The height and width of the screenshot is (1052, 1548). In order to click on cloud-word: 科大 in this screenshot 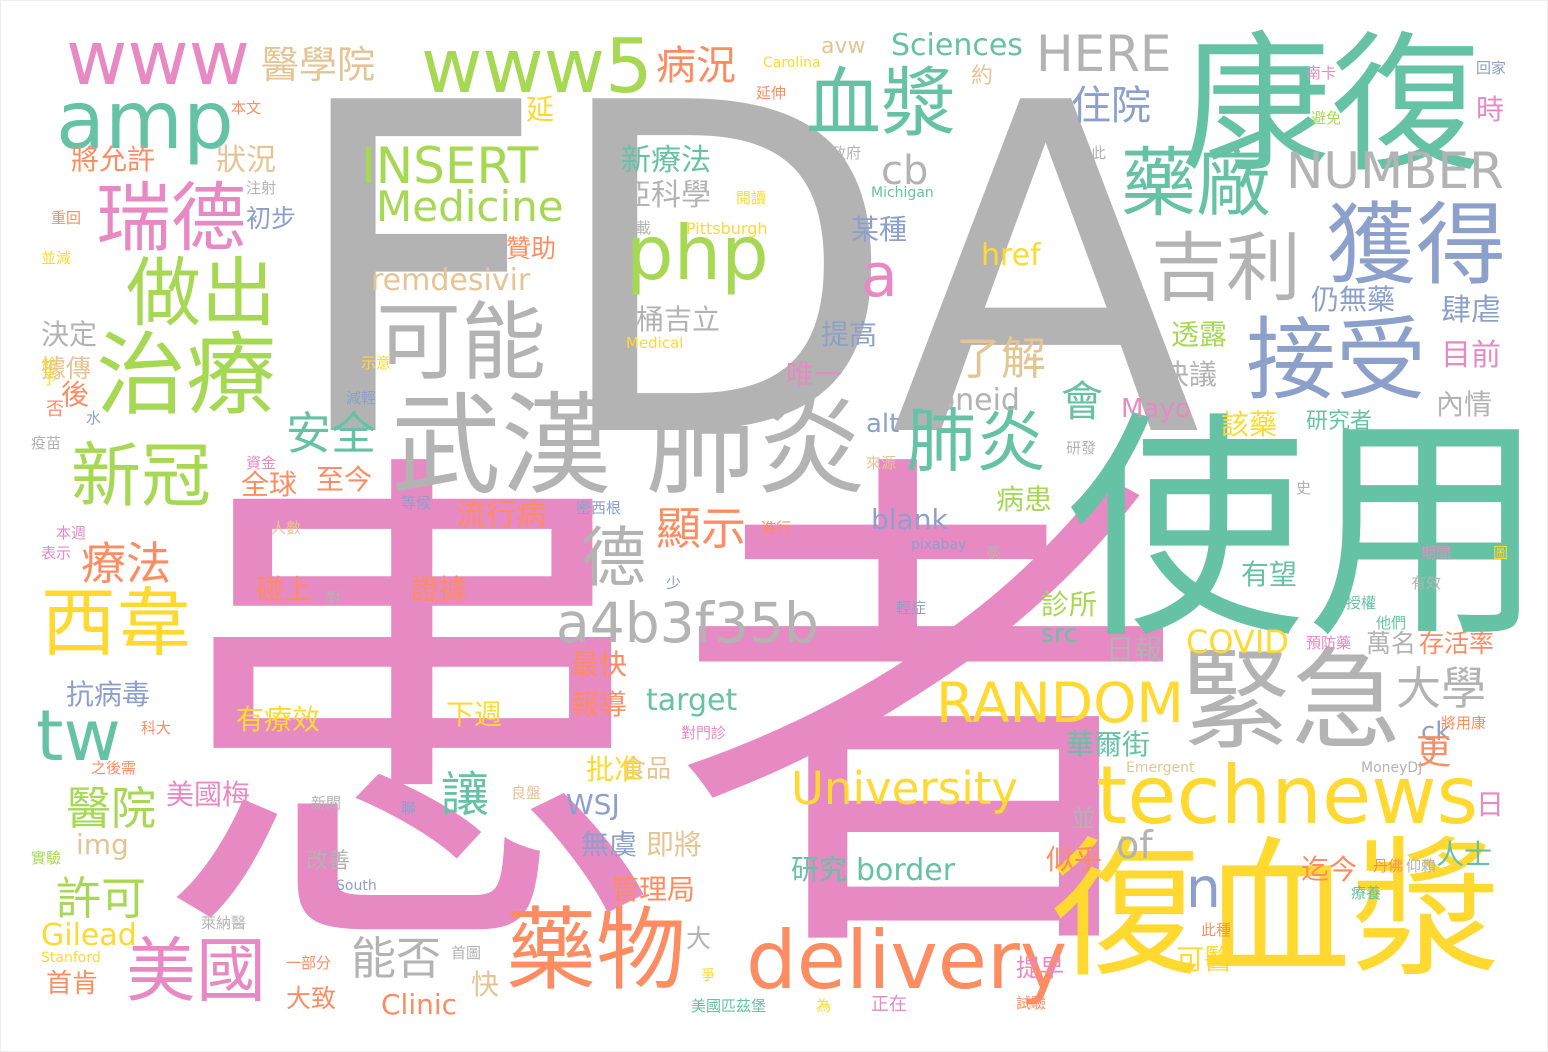, I will do `click(156, 728)`.